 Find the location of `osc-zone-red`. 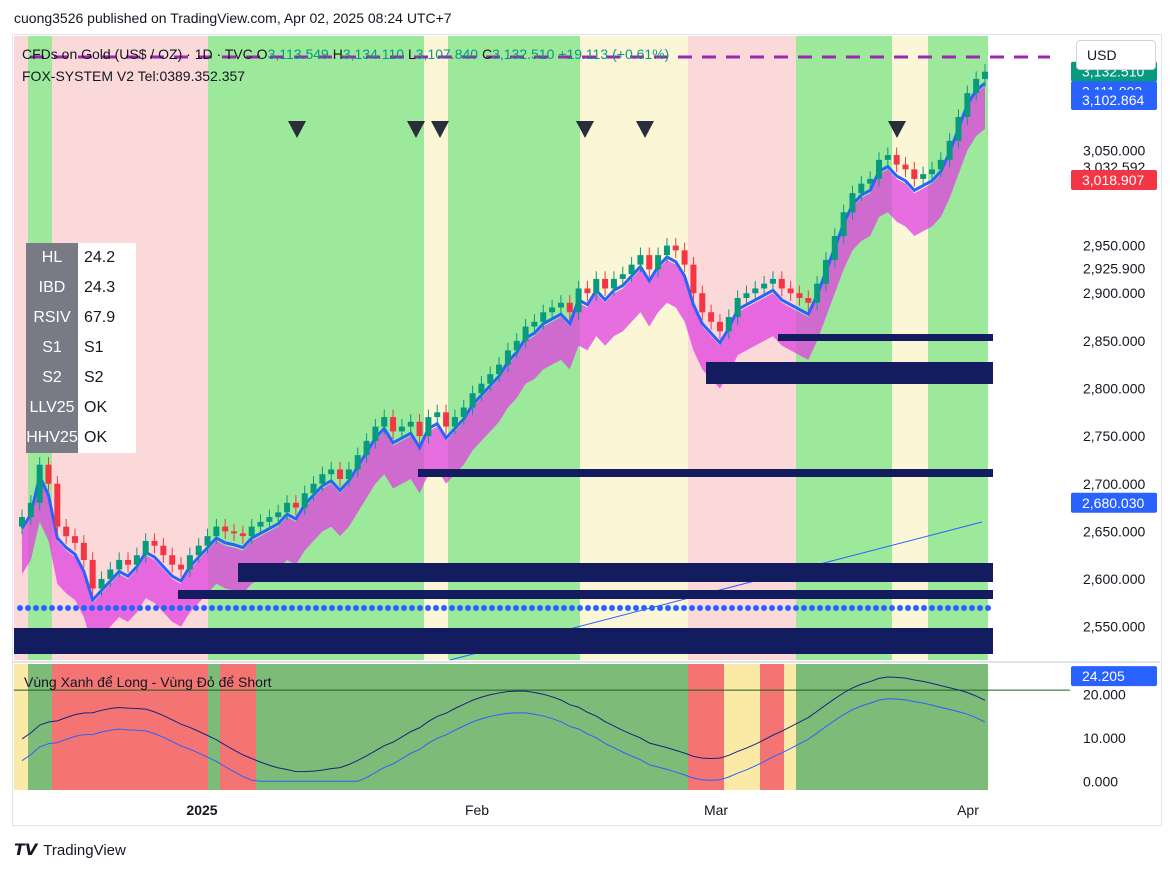

osc-zone-red is located at coordinates (238, 727).